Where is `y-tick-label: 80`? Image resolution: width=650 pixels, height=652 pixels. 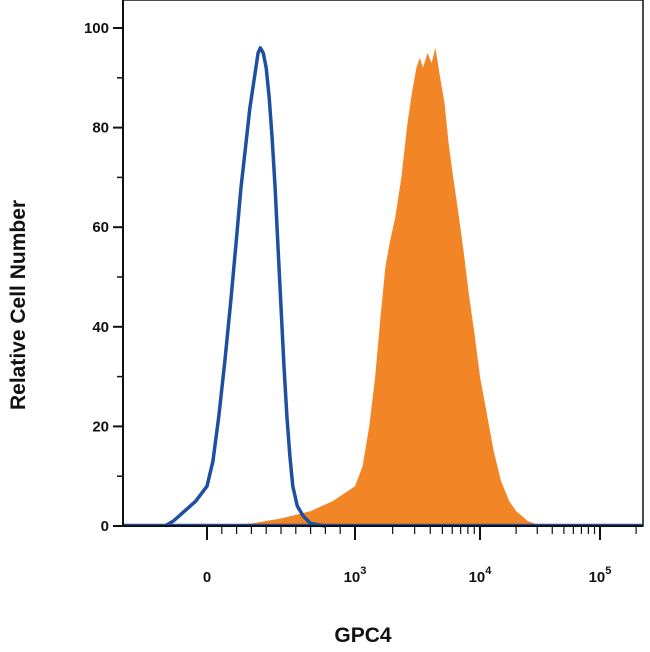
y-tick-label: 80 is located at coordinates (100, 128).